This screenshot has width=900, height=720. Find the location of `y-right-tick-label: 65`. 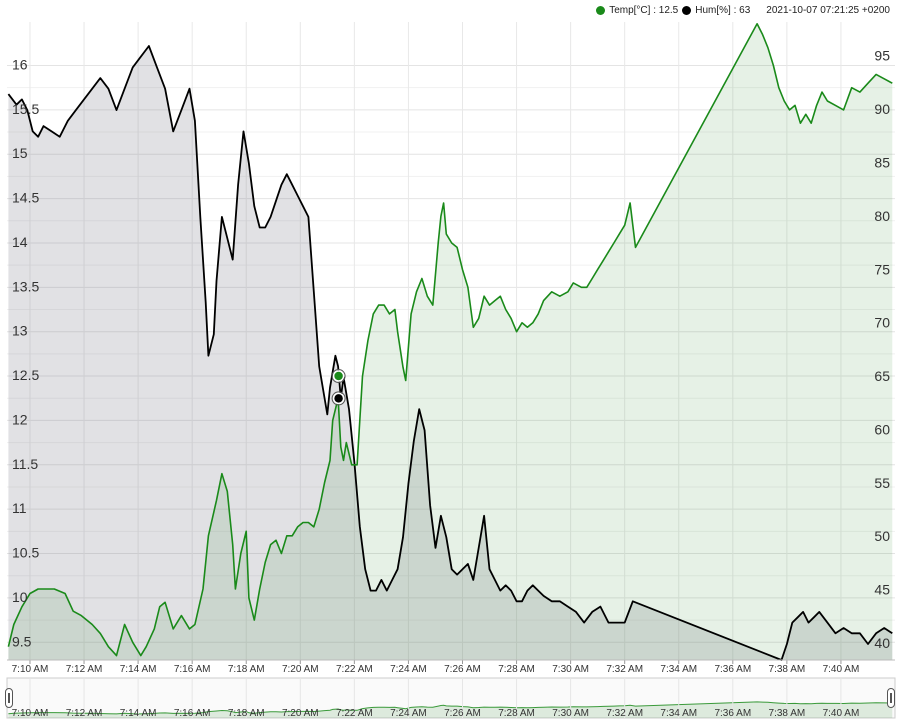

y-right-tick-label: 65 is located at coordinates (882, 376).